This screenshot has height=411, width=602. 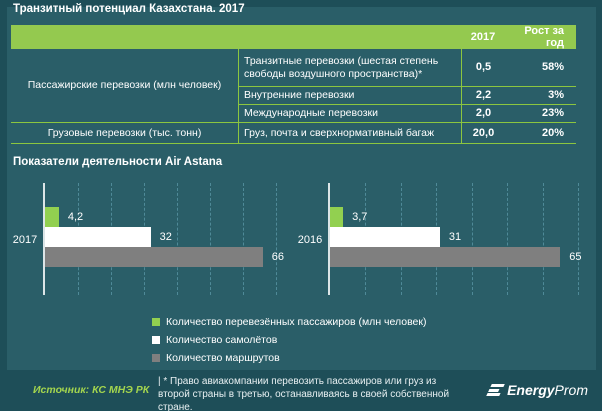 I want to click on plot-area-2017: 4,2 32 66, so click(x=163, y=239).